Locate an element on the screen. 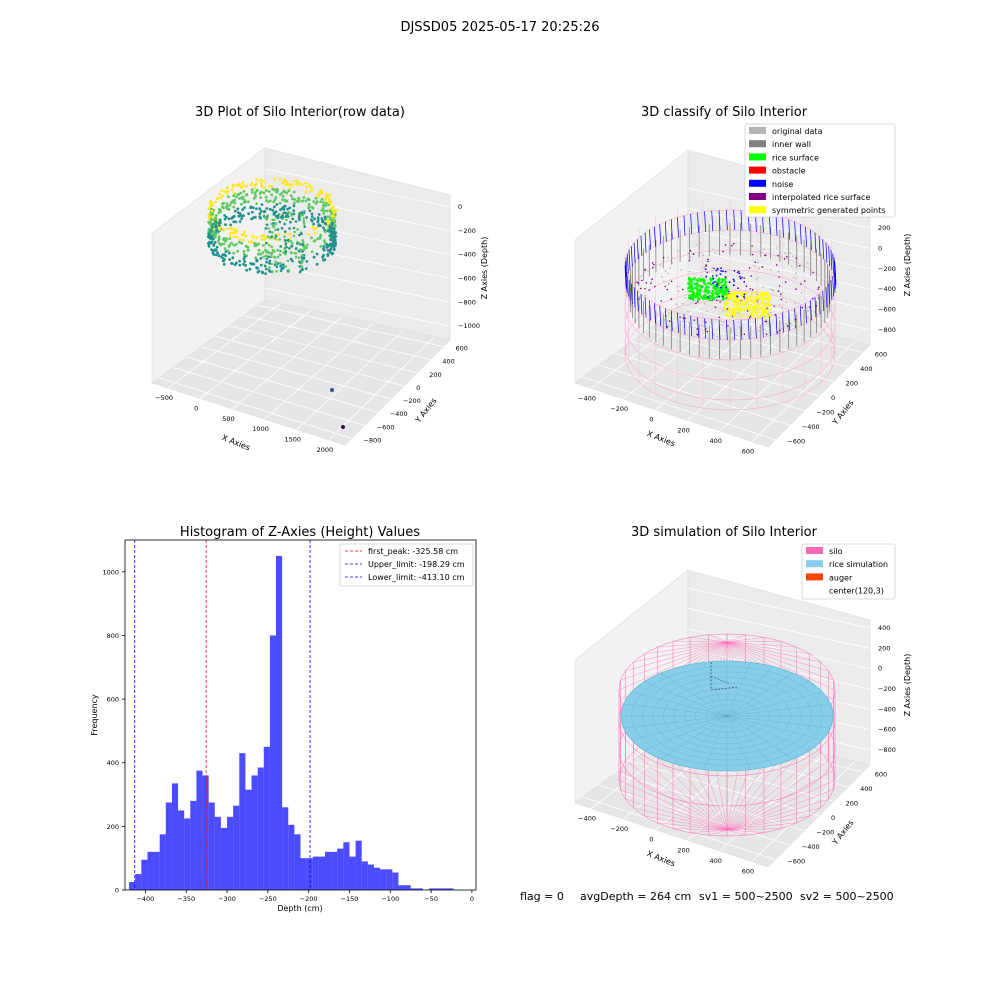  z-tick-label: 400 is located at coordinates (884, 628).